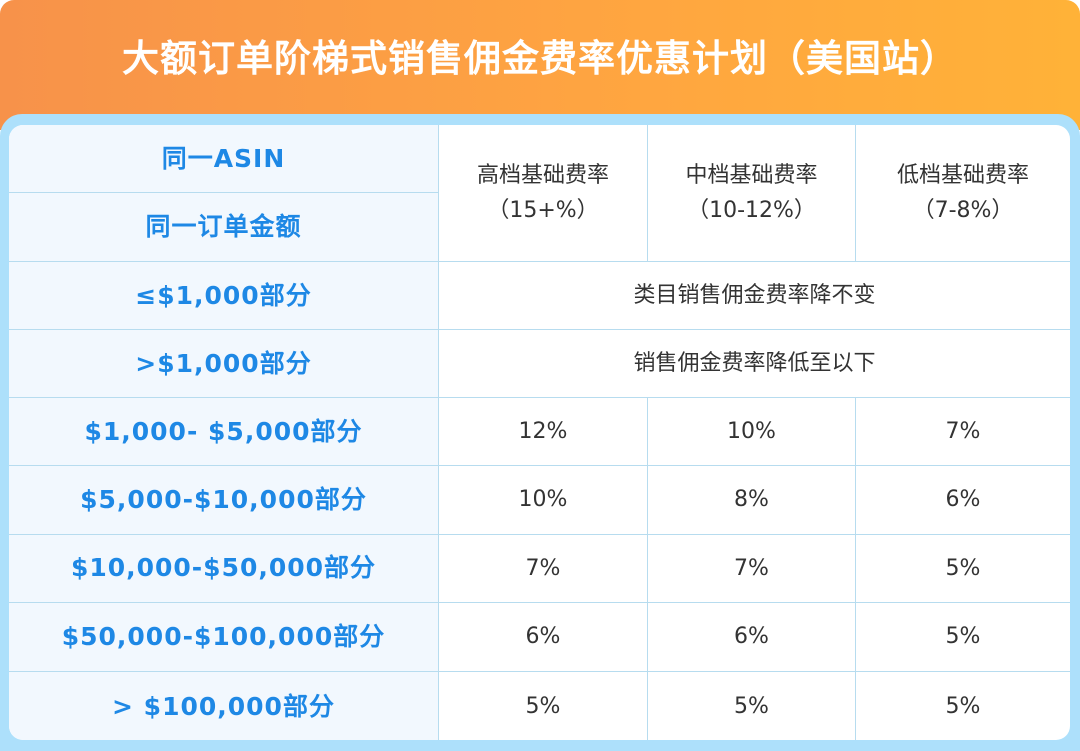 The width and height of the screenshot is (1080, 751). I want to click on row-label: $1,000- $5,000部分, so click(224, 432).